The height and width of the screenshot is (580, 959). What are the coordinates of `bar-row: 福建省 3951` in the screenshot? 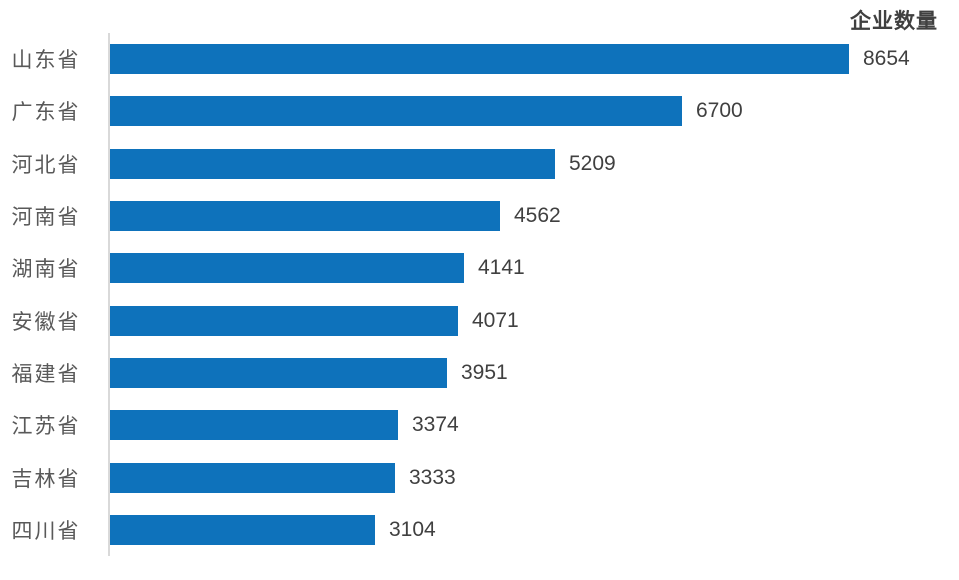 It's located at (479, 373).